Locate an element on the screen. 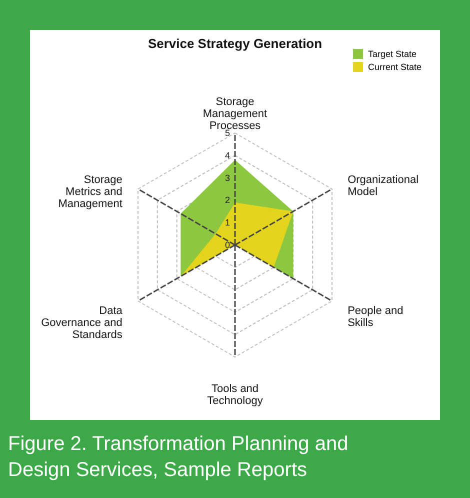  chart-title: Service Strategy Generation is located at coordinates (235, 43).